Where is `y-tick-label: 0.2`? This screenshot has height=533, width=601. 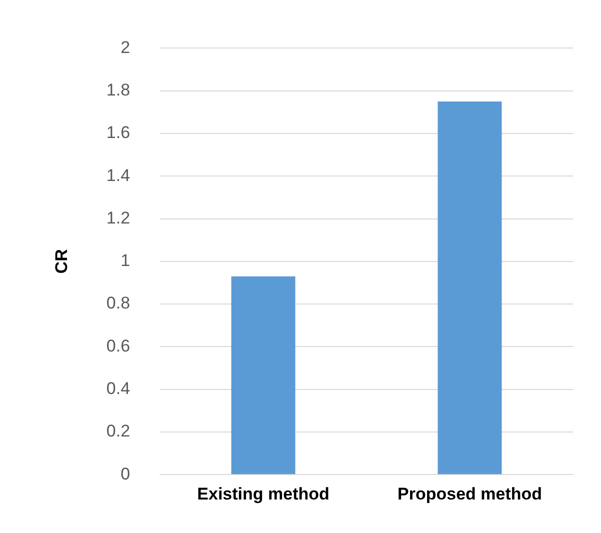 y-tick-label: 0.2 is located at coordinates (118, 431).